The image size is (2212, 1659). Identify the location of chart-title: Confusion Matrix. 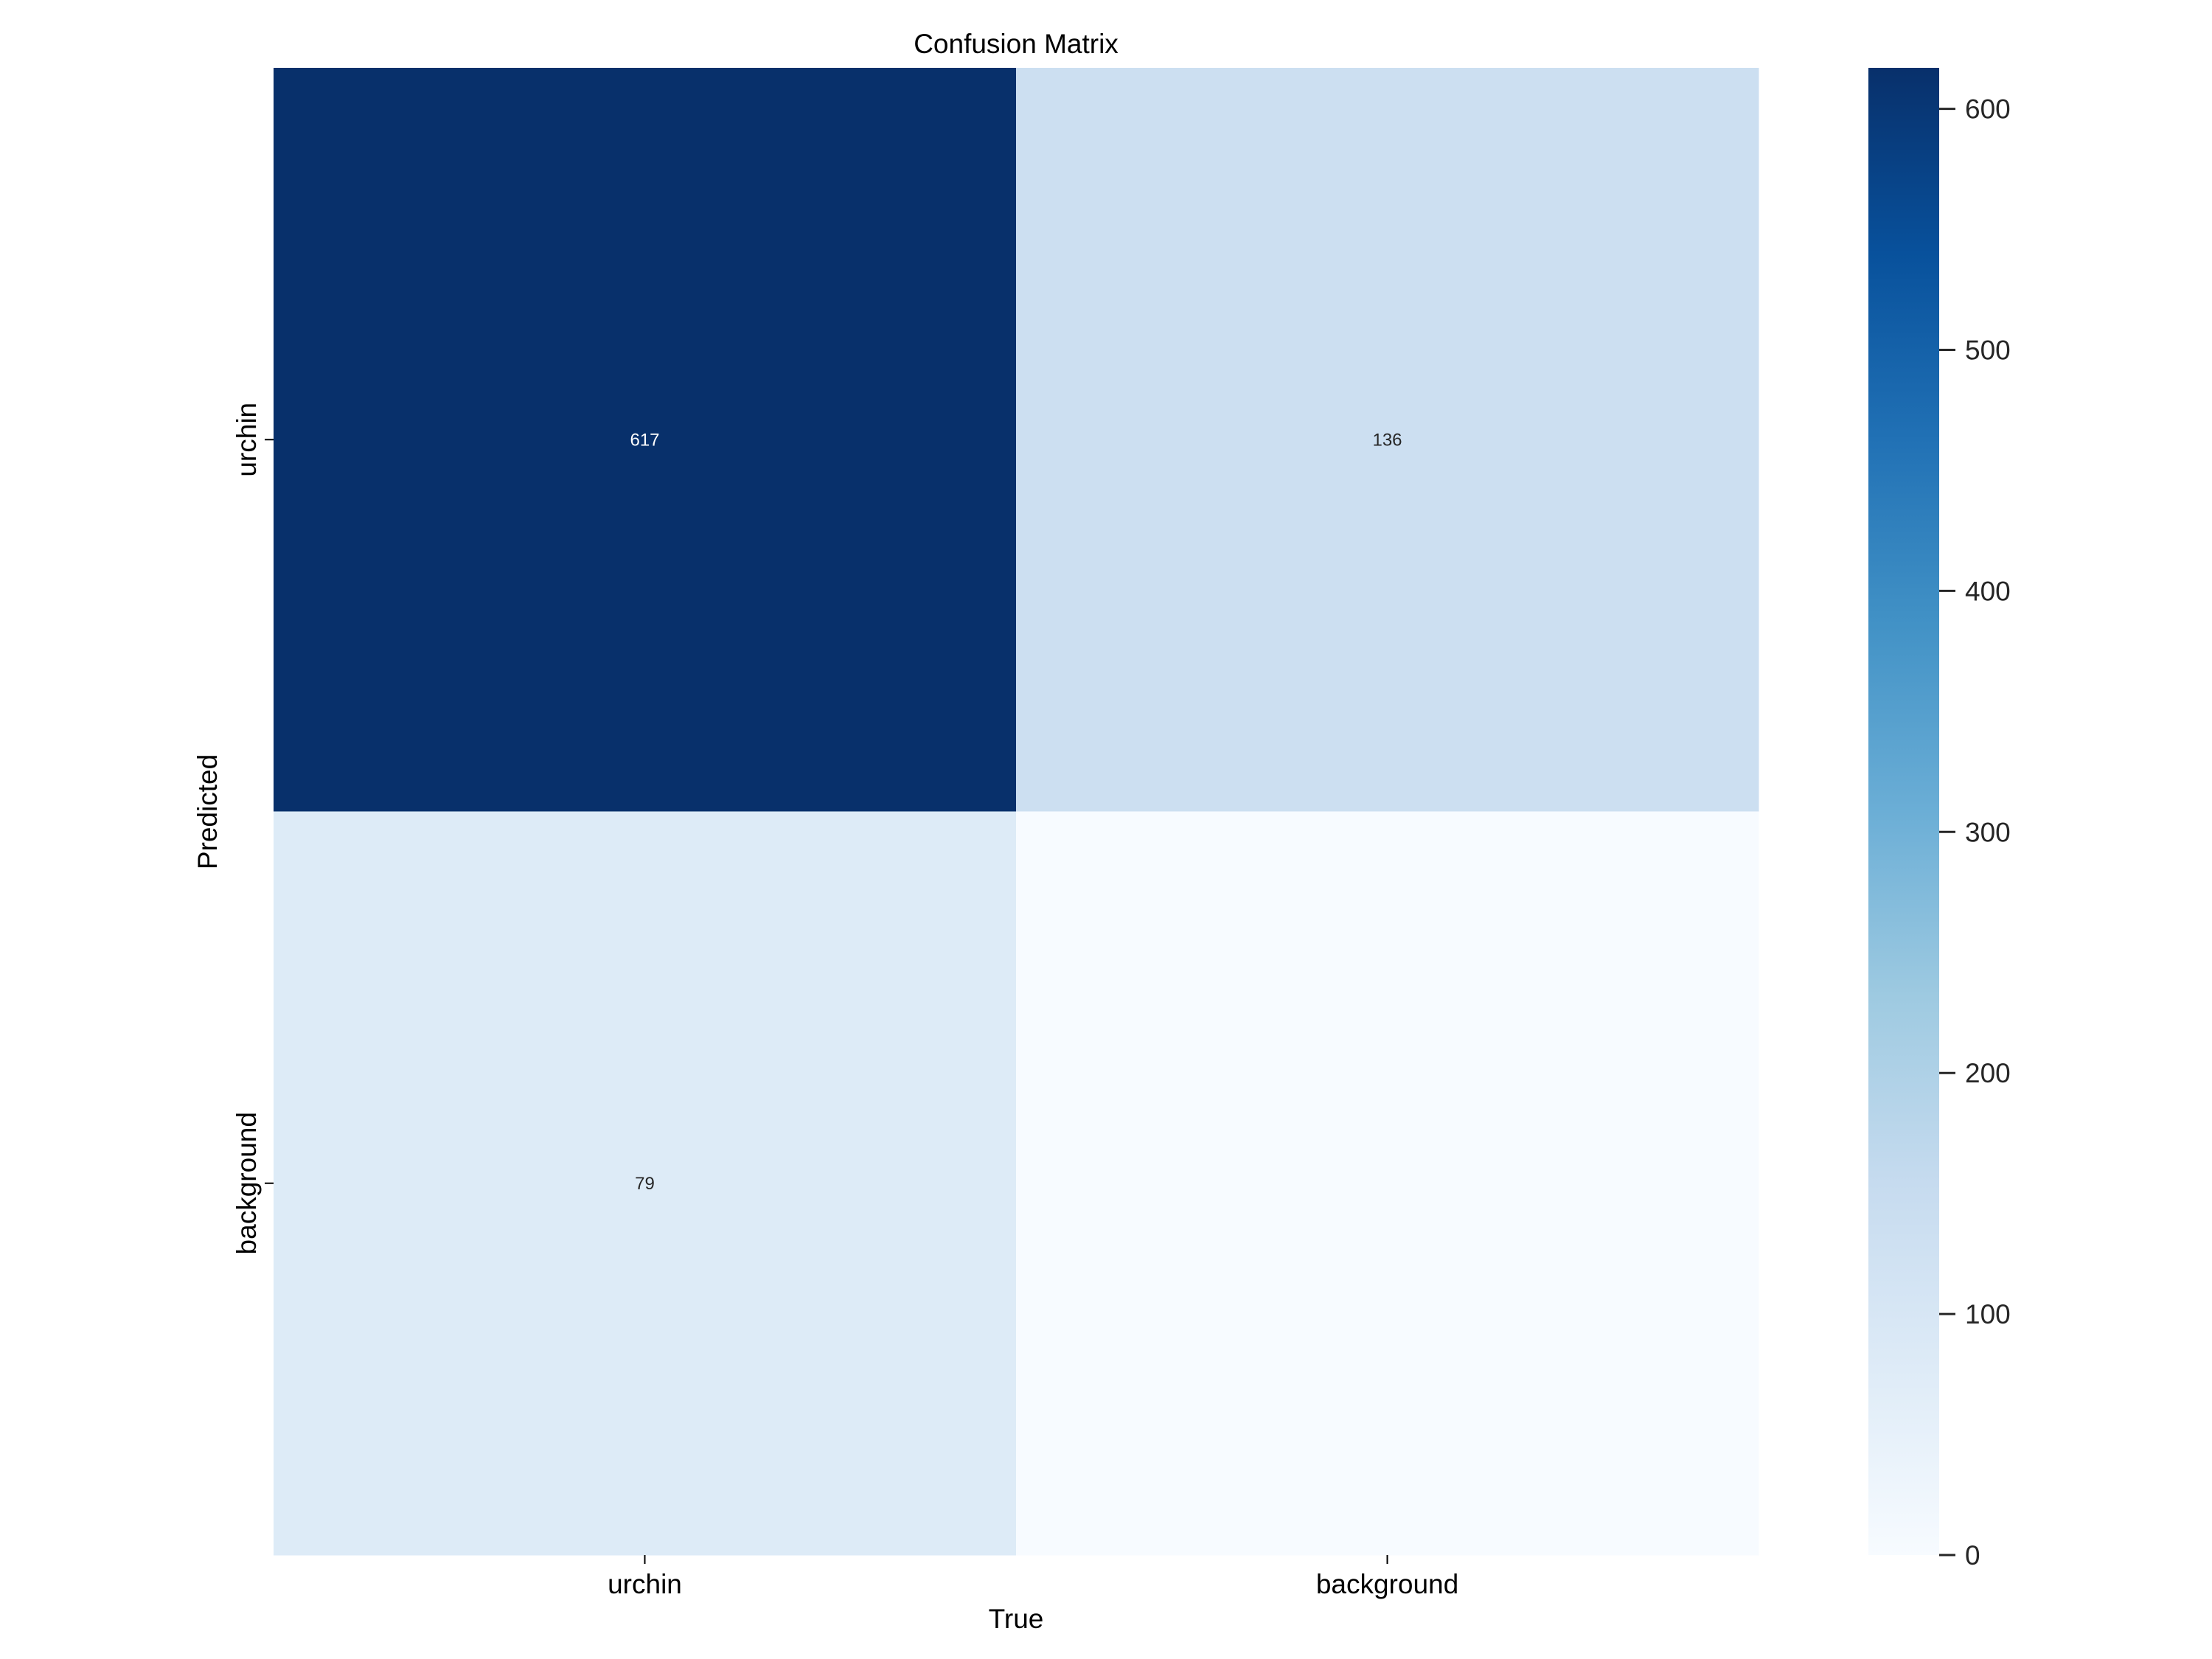
(1016, 44).